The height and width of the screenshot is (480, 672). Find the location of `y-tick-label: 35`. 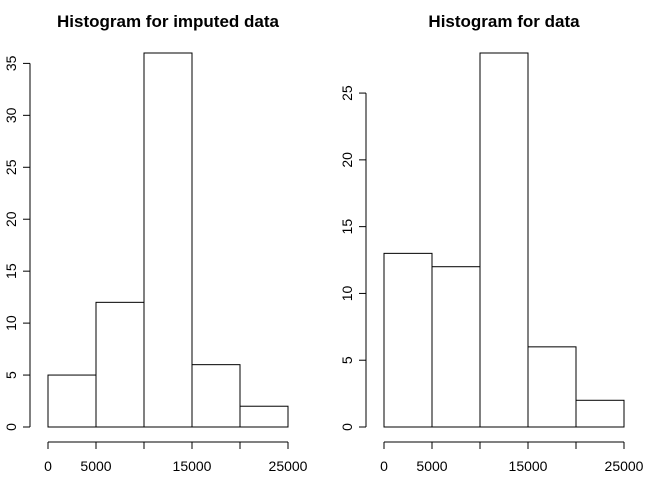

y-tick-label: 35 is located at coordinates (11, 63).